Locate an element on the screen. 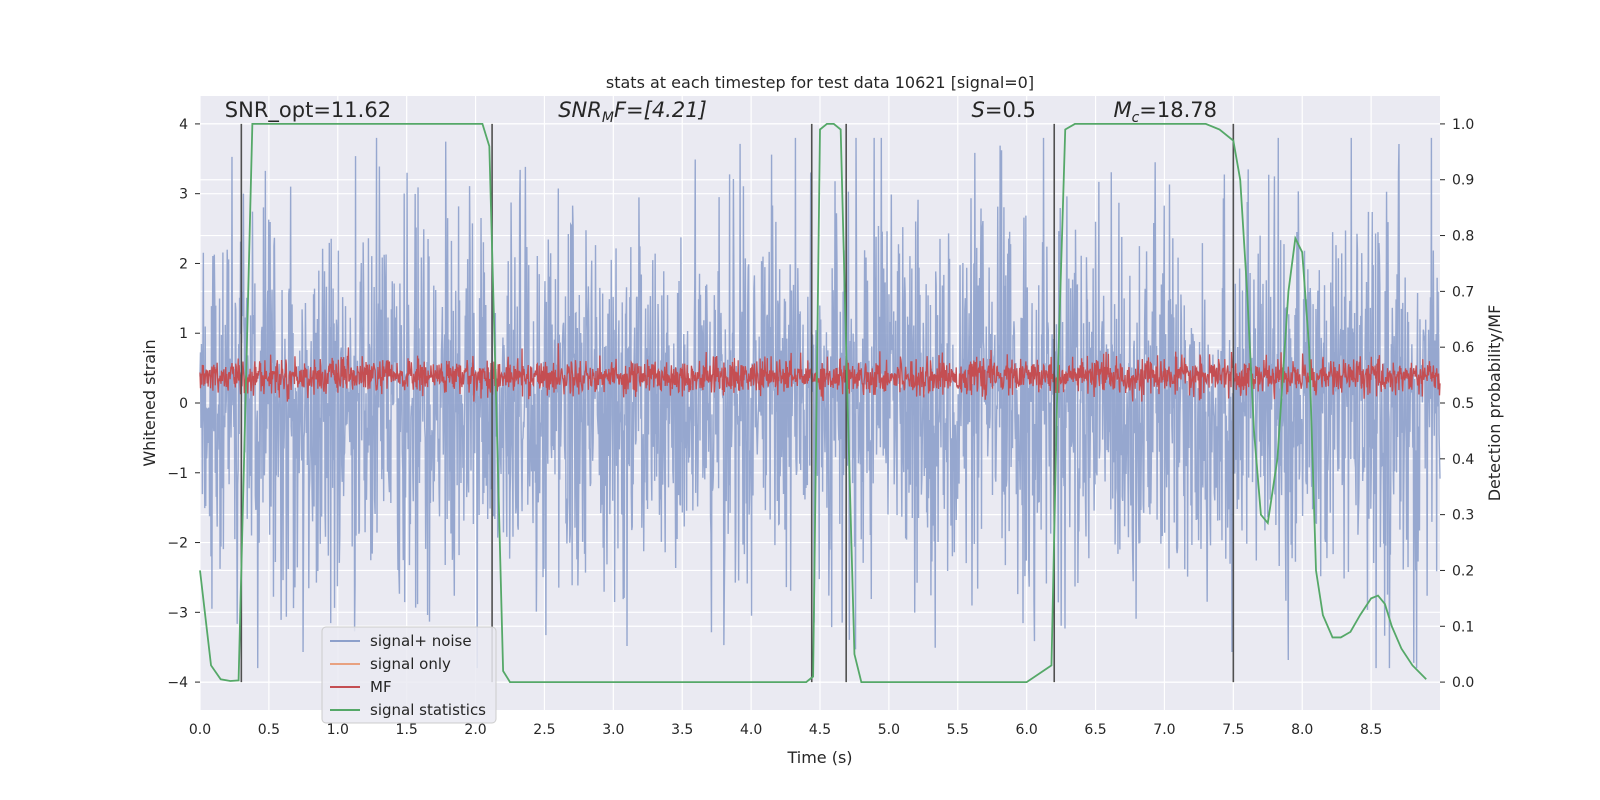 Image resolution: width=1600 pixels, height=800 pixels. x-tick-label: 1.0 is located at coordinates (338, 730).